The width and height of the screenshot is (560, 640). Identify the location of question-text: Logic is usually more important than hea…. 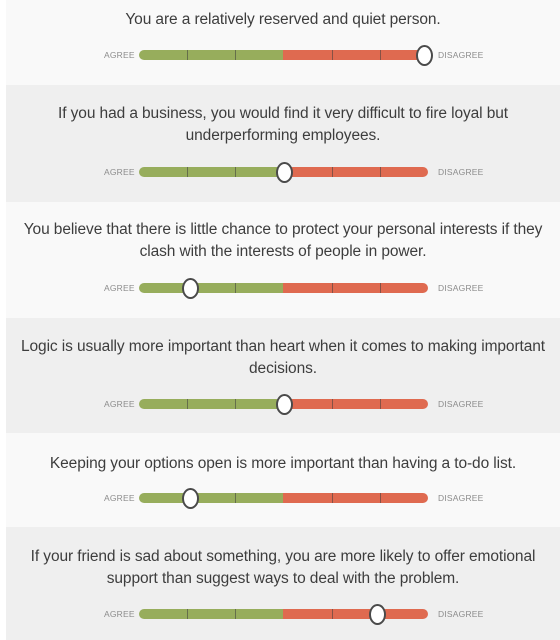
(283, 357).